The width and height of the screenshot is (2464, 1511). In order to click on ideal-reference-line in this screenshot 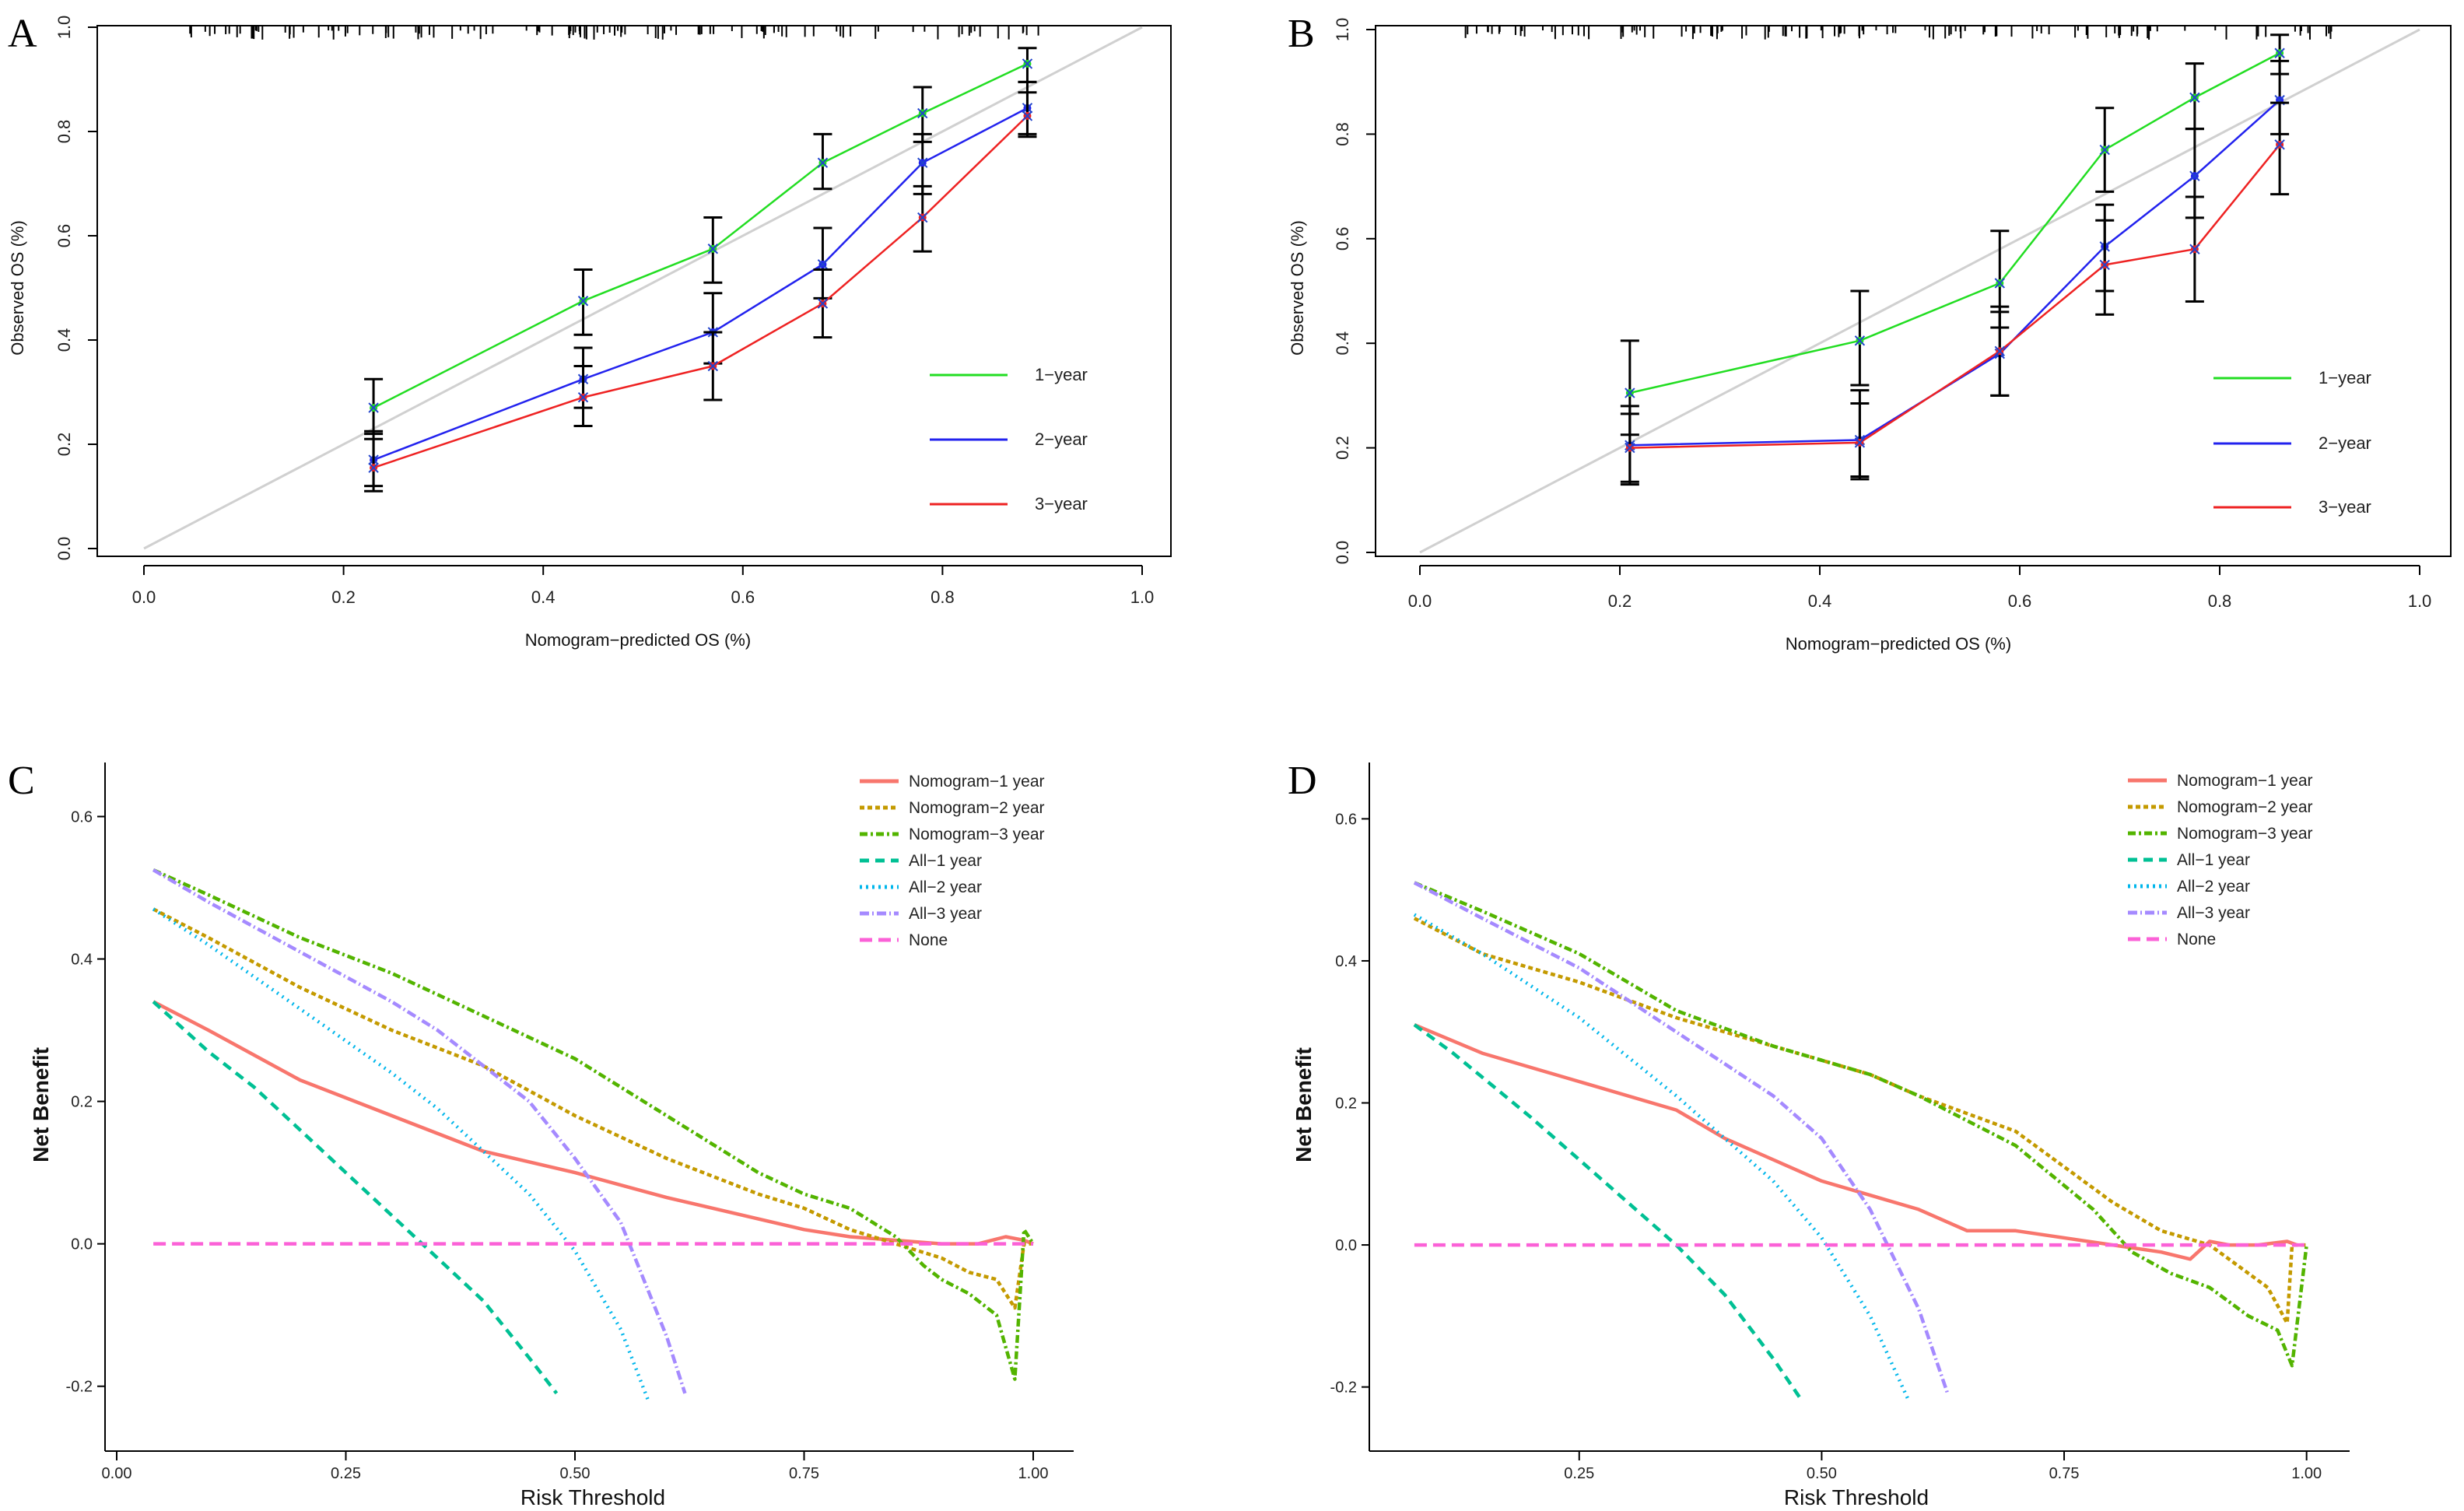, I will do `click(643, 288)`.